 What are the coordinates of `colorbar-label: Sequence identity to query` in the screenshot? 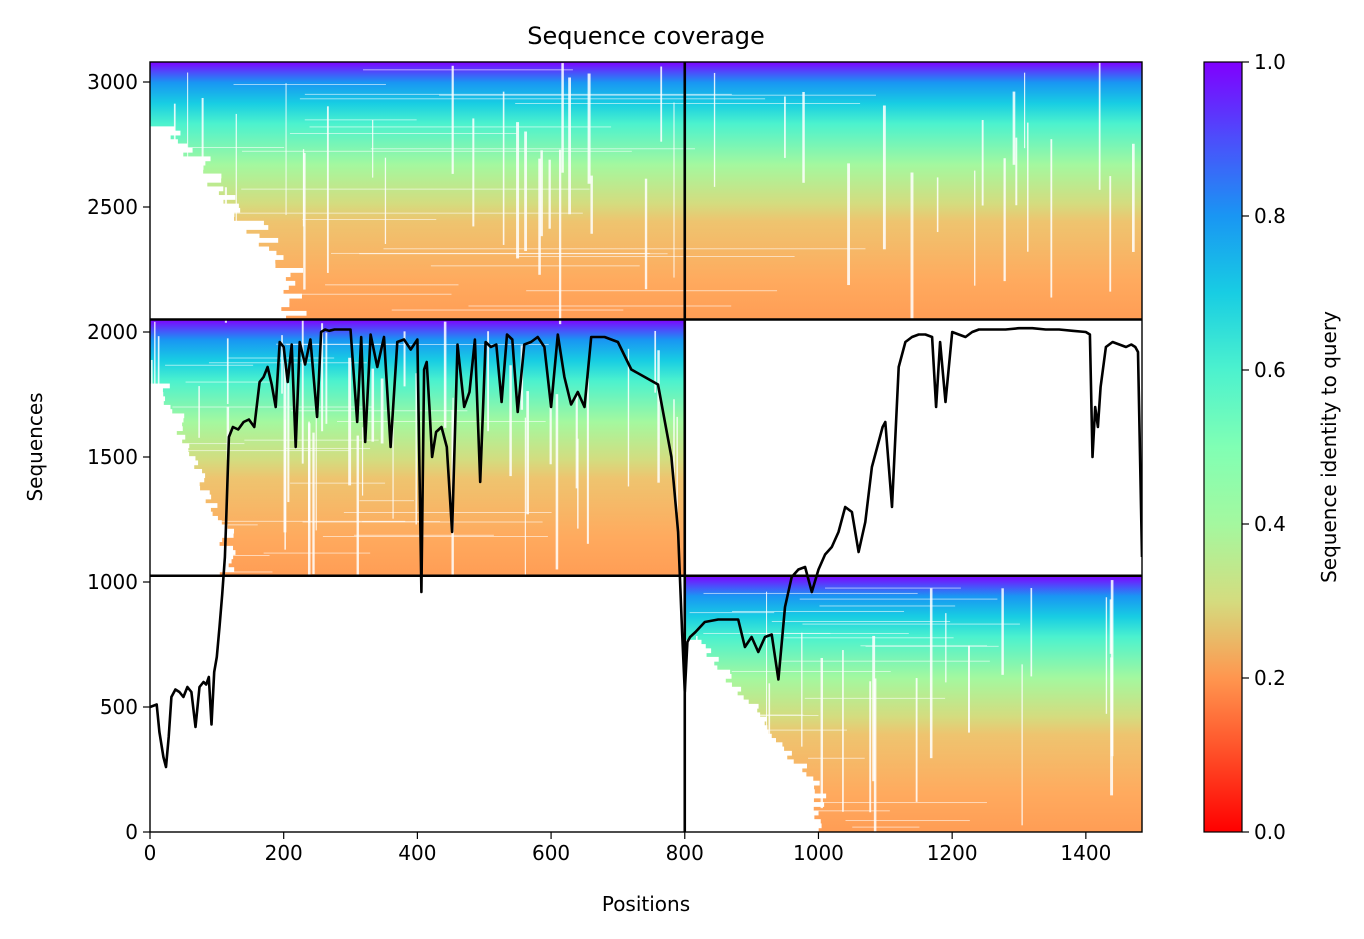 It's located at (1329, 447).